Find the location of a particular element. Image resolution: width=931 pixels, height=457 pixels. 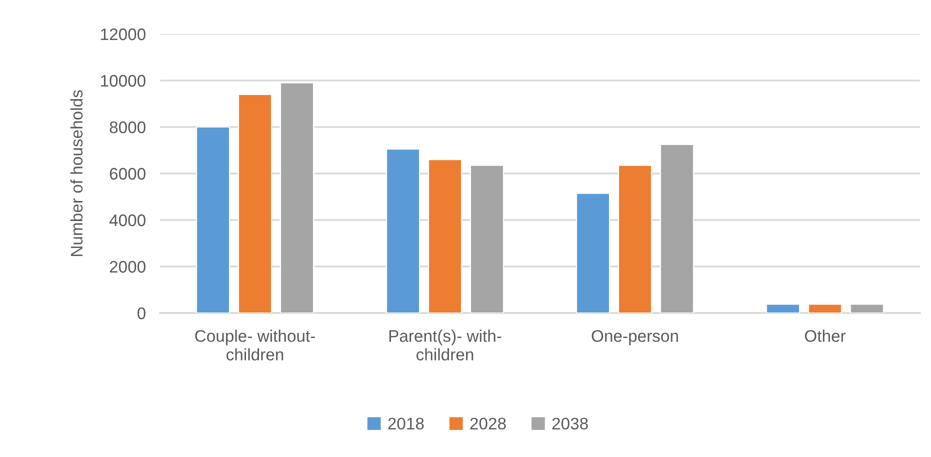

x-tick-label: Parent(s)- with- children is located at coordinates (445, 345).